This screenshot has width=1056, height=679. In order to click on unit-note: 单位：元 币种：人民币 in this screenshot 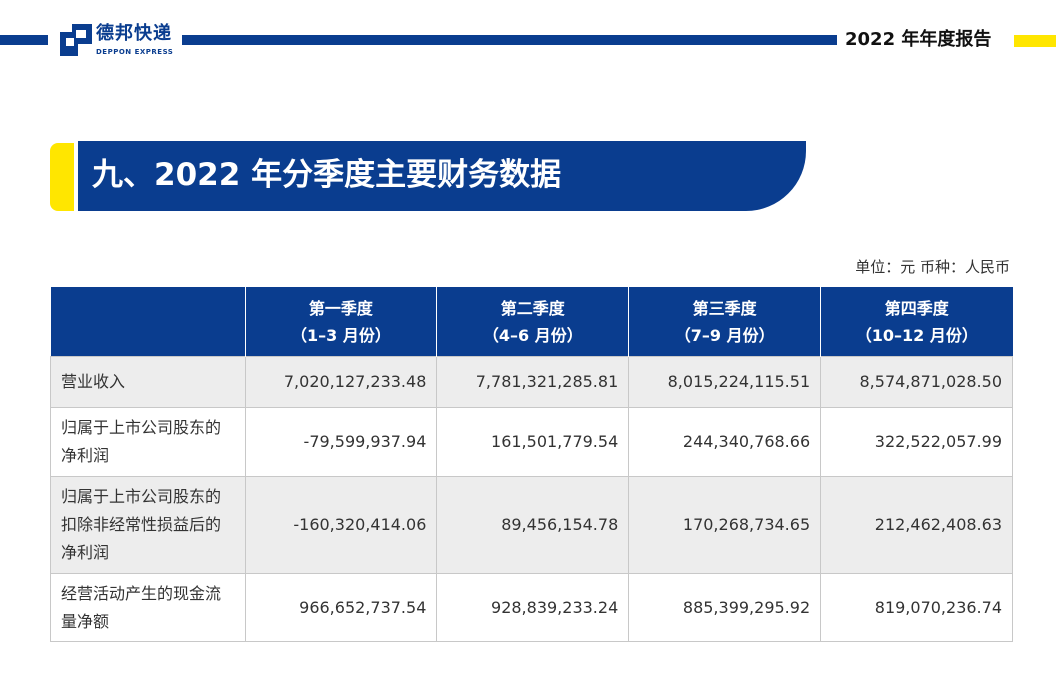, I will do `click(932, 267)`.